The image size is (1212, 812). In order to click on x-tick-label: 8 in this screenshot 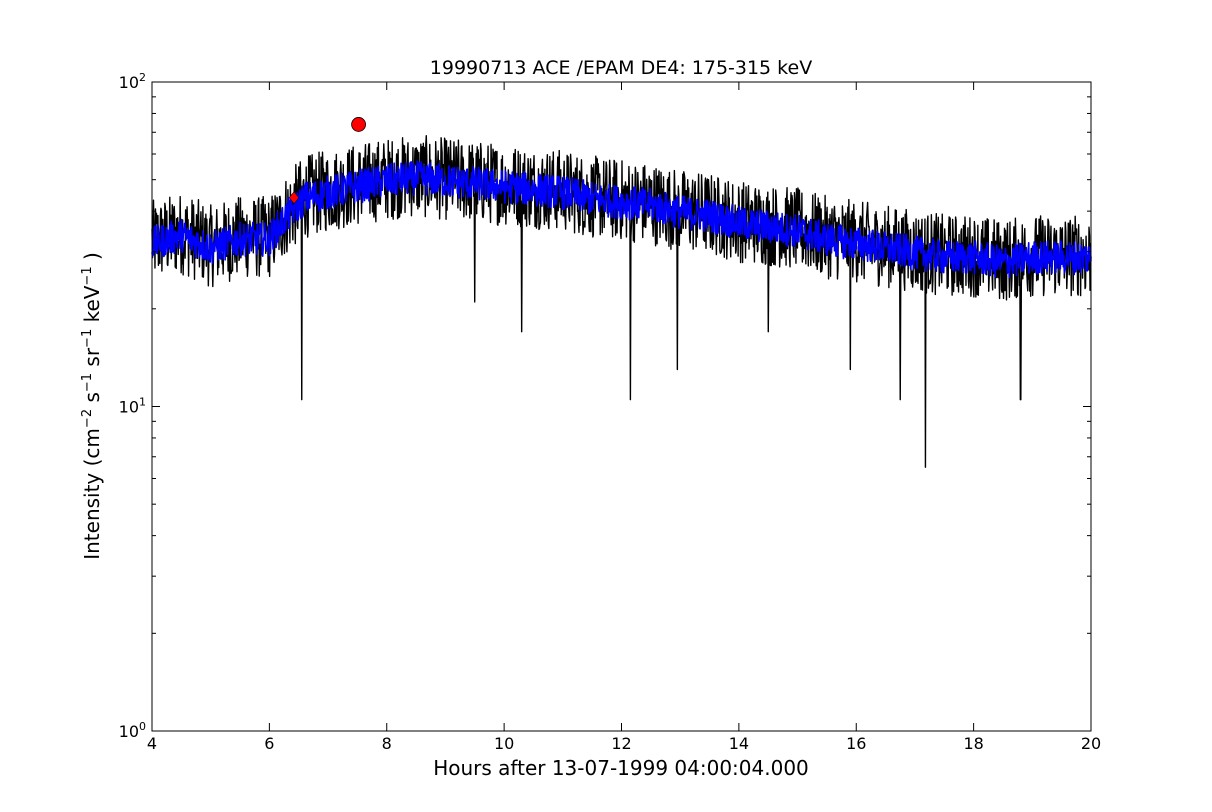, I will do `click(387, 743)`.